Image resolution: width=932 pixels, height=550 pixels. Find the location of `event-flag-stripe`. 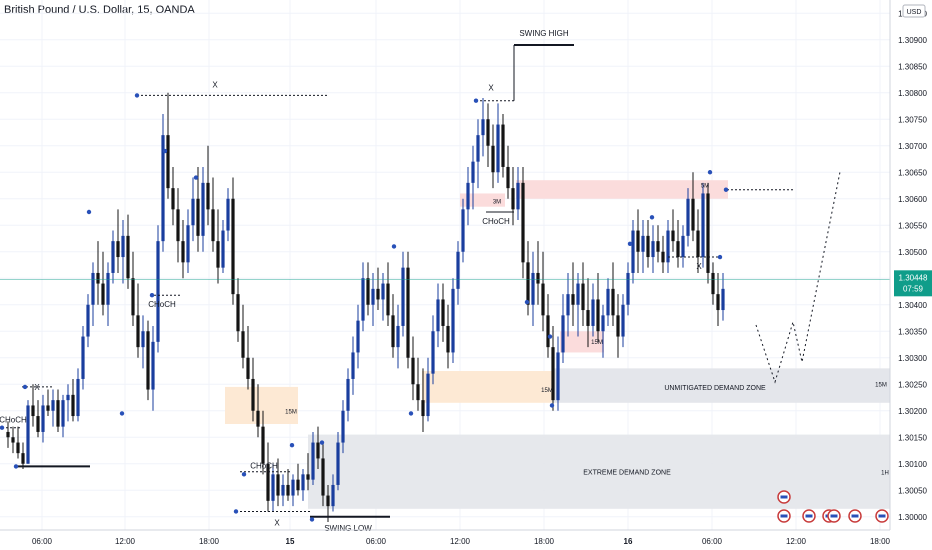

event-flag-stripe is located at coordinates (784, 516).